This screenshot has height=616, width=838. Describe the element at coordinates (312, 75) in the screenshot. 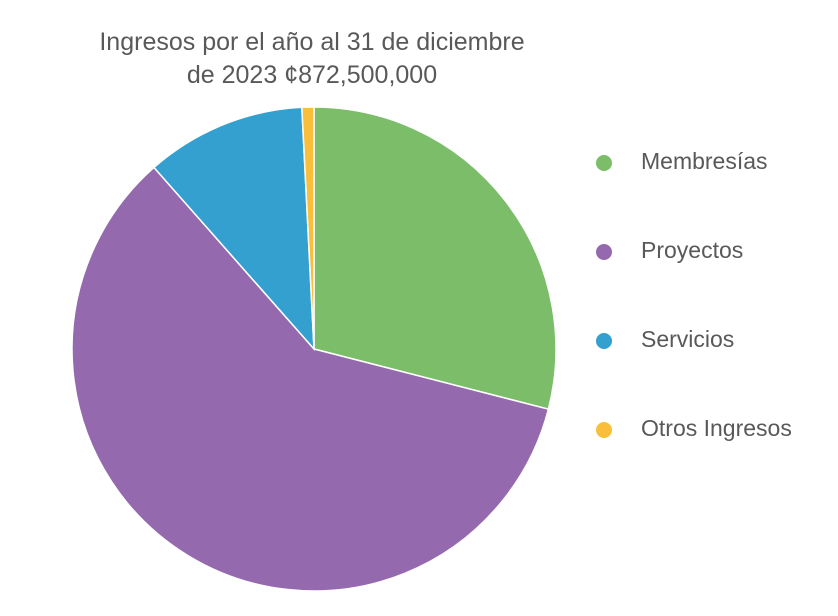

I see `chart-title-line-2: de 2023 ¢872,500,000` at that location.